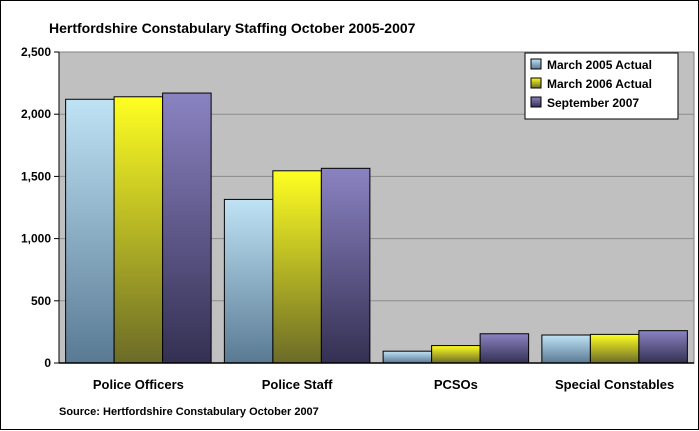  I want to click on legend-label: March 2006 Actual, so click(599, 84).